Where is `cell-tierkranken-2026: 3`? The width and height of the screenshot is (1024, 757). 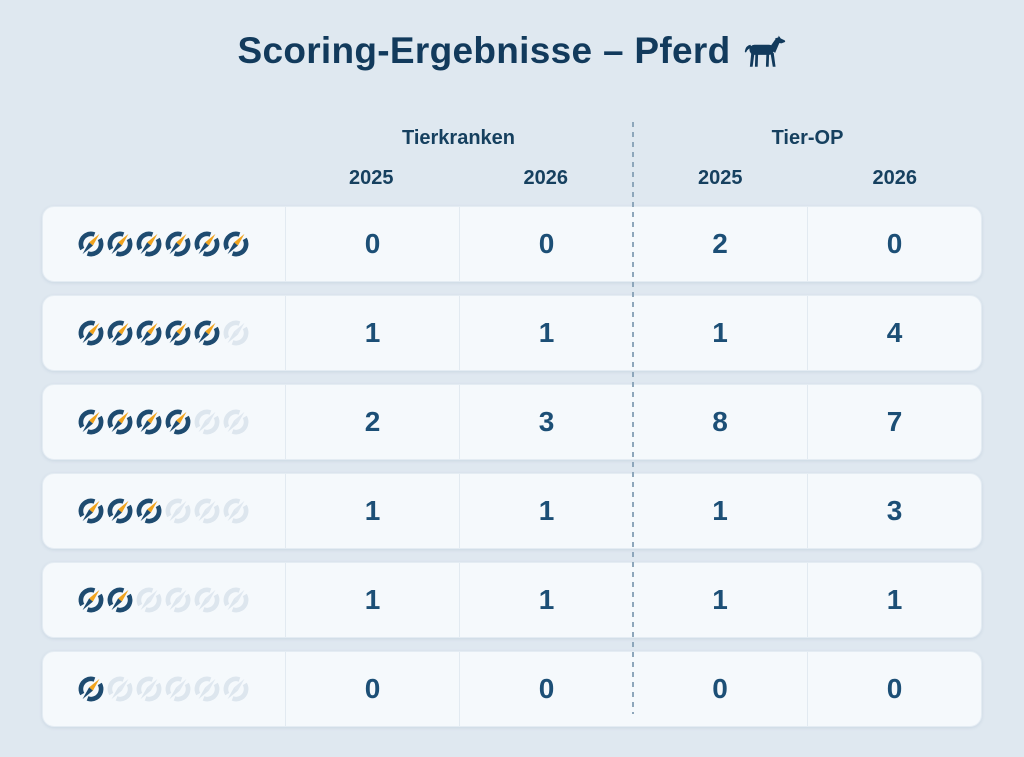 cell-tierkranken-2026: 3 is located at coordinates (546, 422).